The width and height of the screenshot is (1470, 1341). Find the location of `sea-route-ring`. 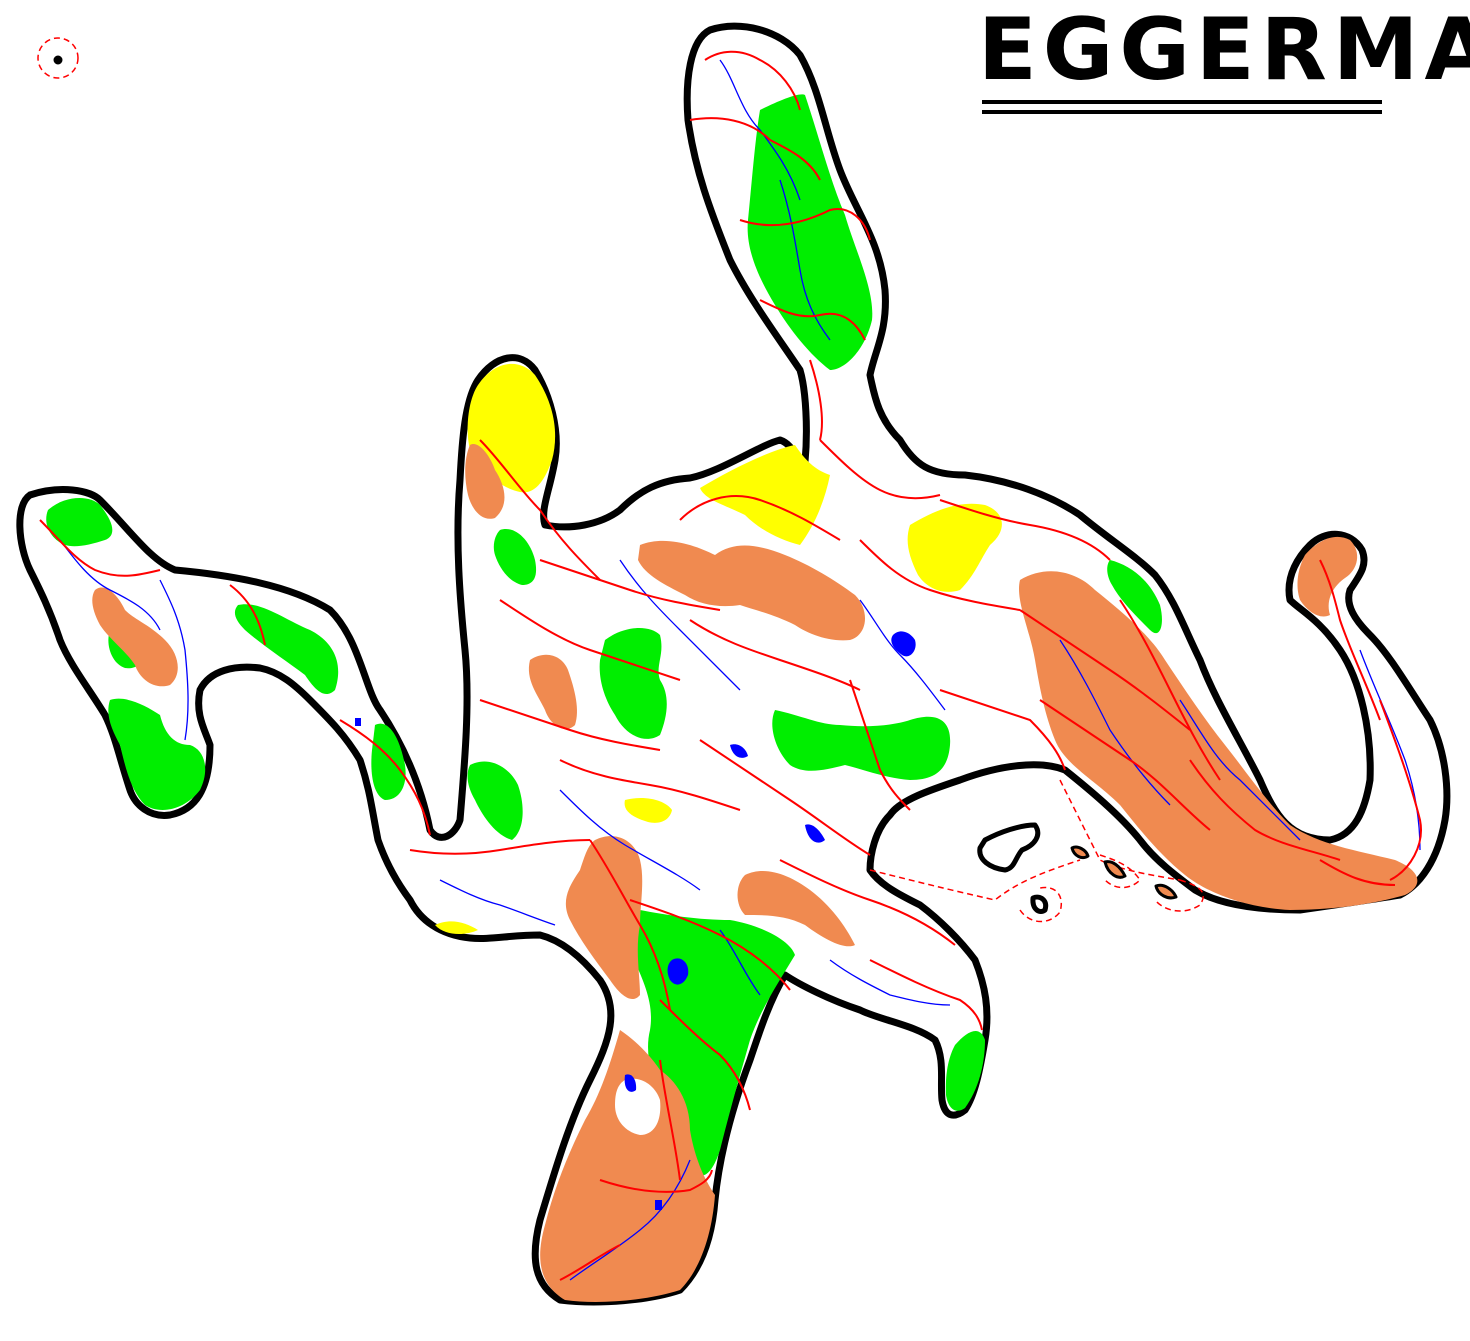

sea-route-ring is located at coordinates (58, 58).